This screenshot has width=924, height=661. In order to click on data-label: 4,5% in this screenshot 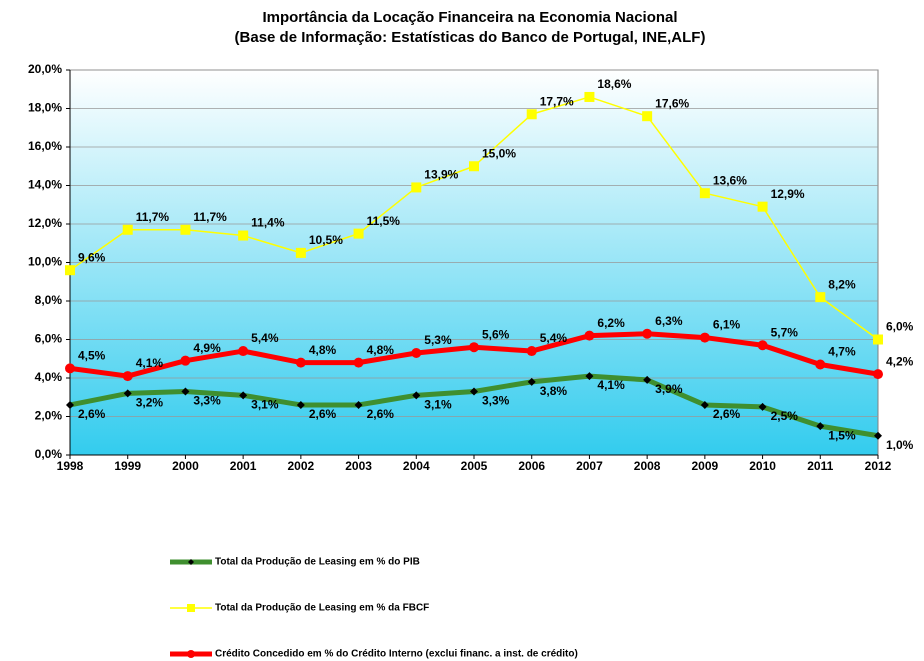, I will do `click(92, 356)`.